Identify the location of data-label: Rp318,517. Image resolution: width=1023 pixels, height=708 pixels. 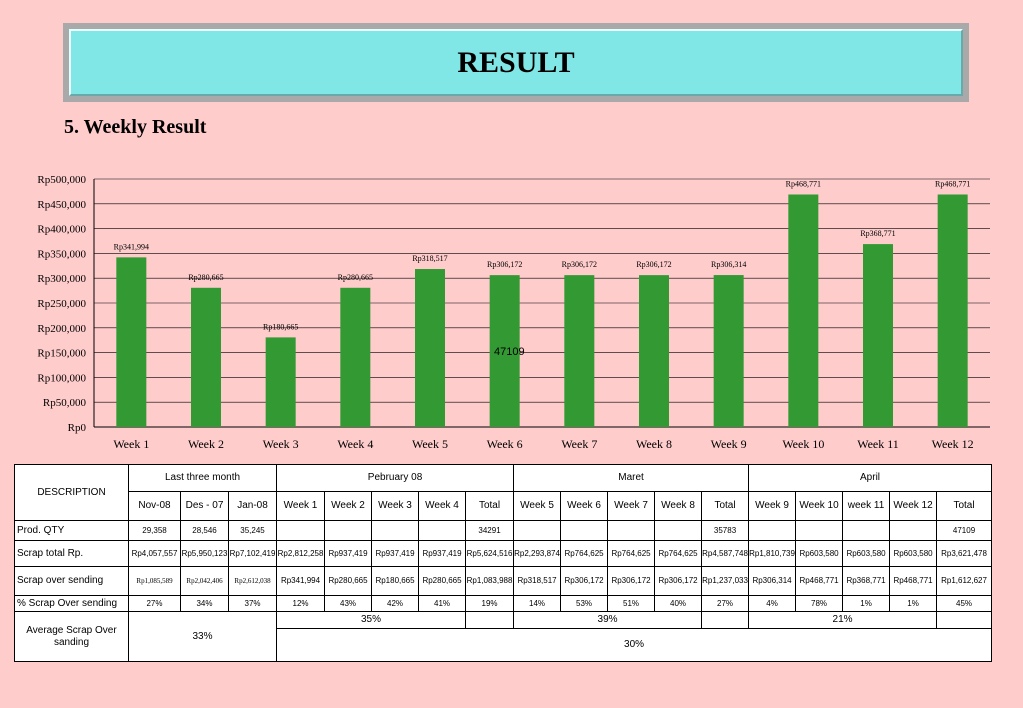
(429, 258).